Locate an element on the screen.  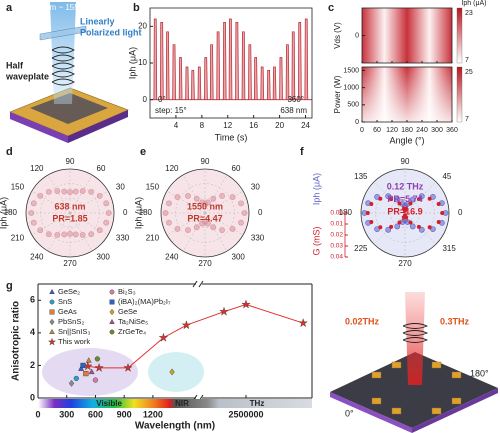
x-tick-label: 600 is located at coordinates (95, 414).